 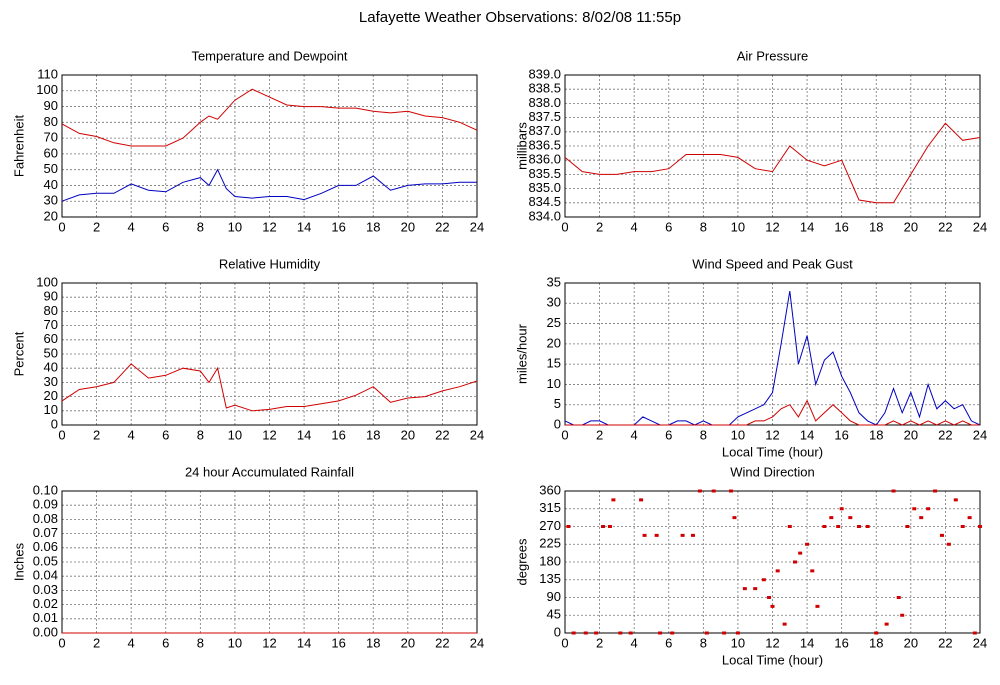 What do you see at coordinates (18, 146) in the screenshot?
I see `y-axis-label: Fahrenheit` at bounding box center [18, 146].